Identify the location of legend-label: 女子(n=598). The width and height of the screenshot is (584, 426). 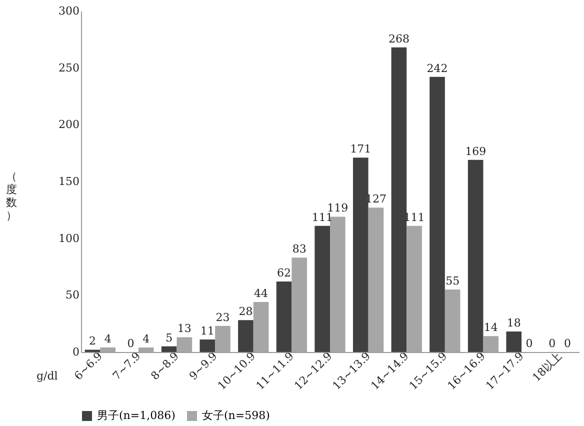
(236, 415).